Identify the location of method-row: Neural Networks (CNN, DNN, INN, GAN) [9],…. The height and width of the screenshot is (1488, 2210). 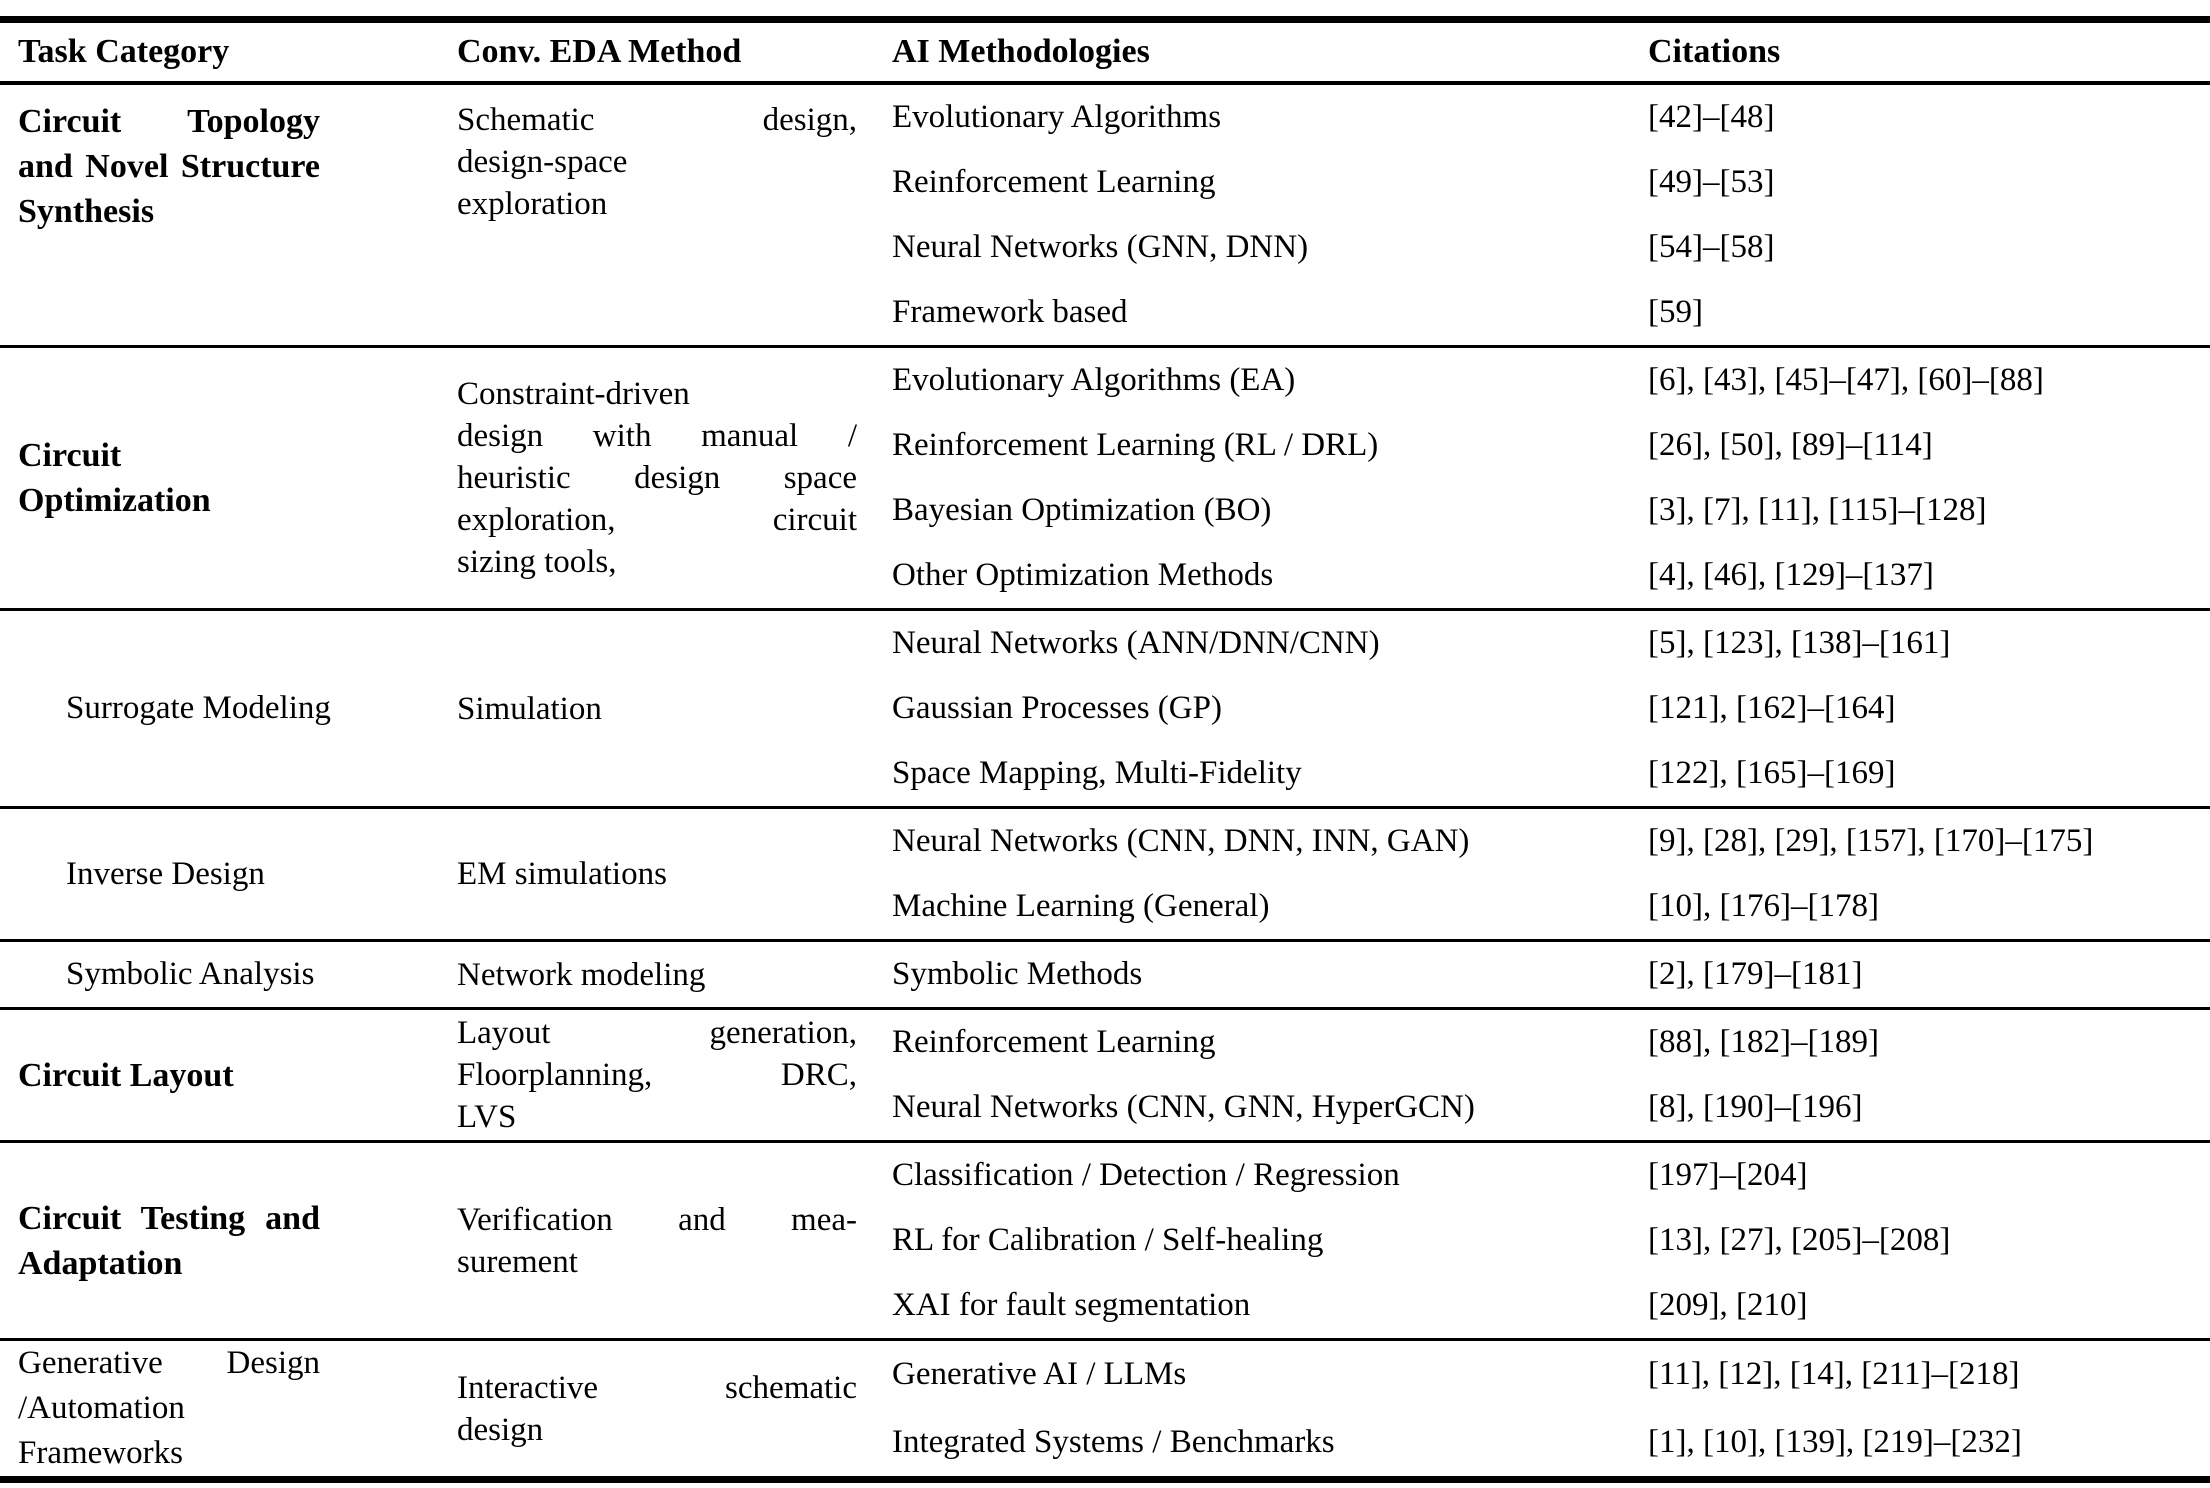
(1543, 841).